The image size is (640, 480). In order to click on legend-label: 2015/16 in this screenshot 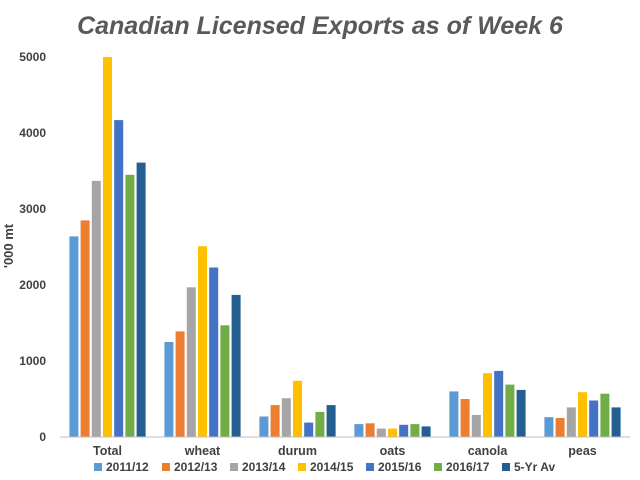, I will do `click(400, 467)`.